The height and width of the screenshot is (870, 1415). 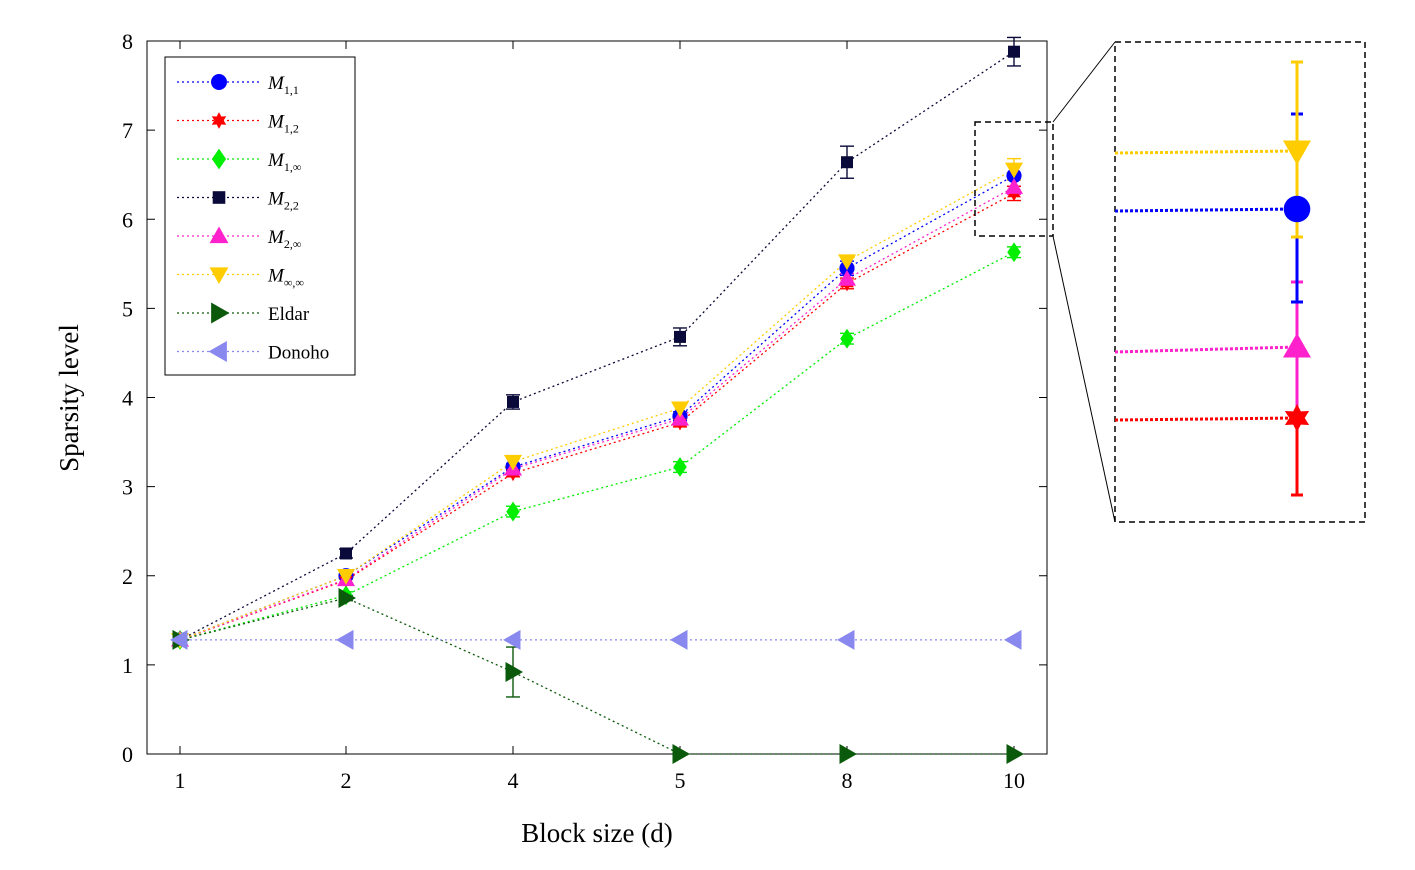 I want to click on zoom-connector-top, so click(x=1084, y=82).